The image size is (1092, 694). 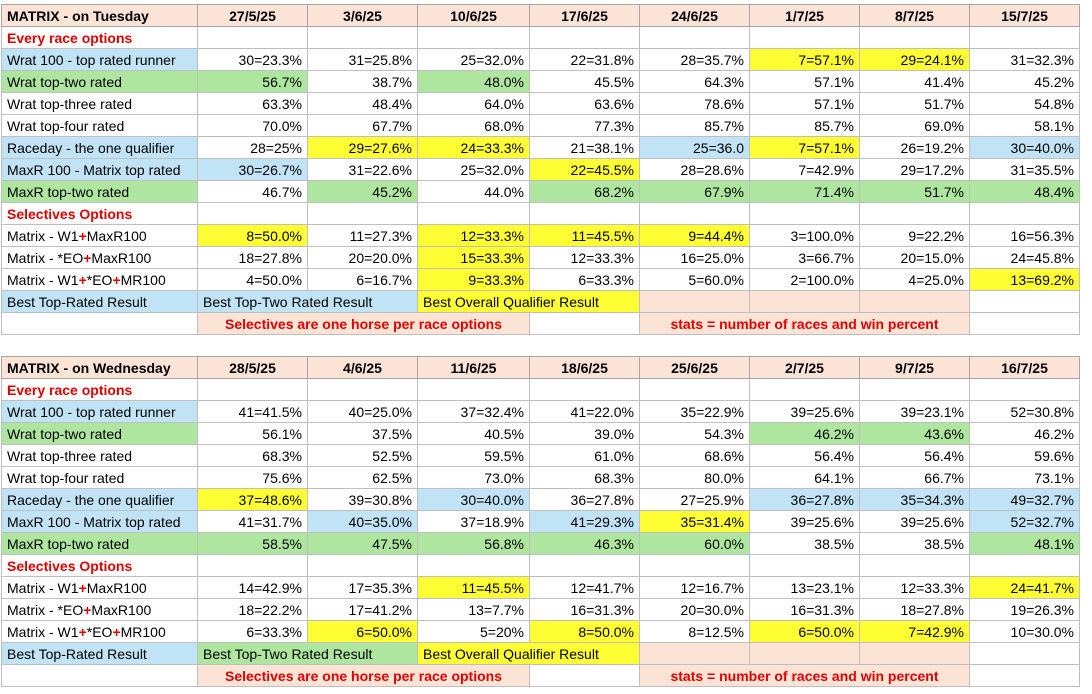 I want to click on value-cell: 12=33.3%, so click(x=584, y=257).